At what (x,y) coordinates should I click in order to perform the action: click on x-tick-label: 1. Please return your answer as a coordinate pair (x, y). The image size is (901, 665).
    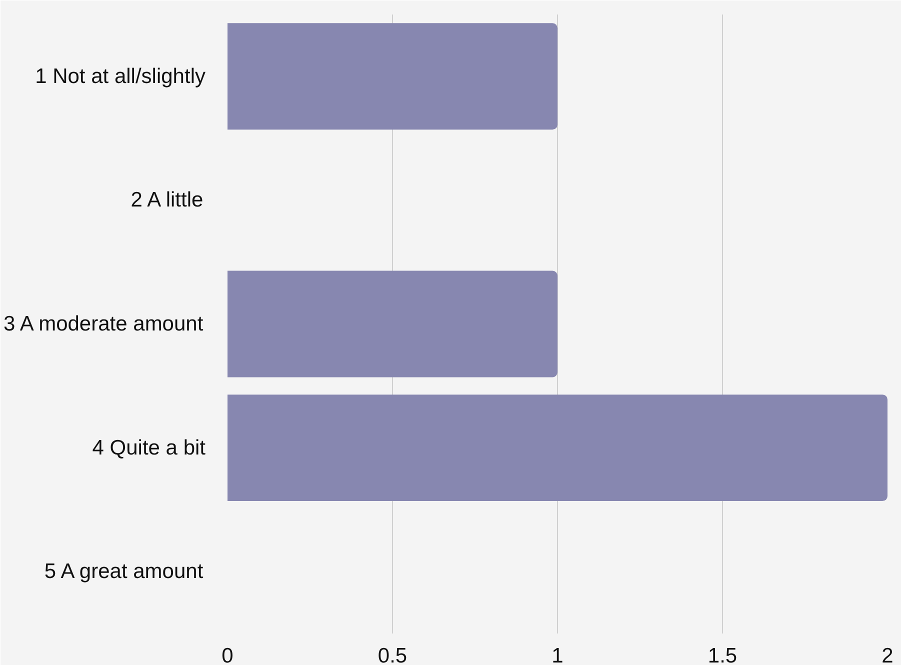
    Looking at the image, I should click on (558, 654).